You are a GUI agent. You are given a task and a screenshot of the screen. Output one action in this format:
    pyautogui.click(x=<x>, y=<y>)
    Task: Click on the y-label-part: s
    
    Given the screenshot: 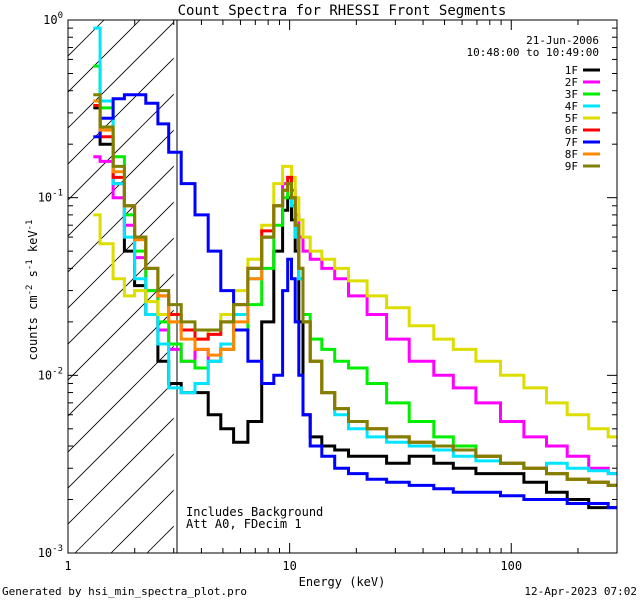 What is the action you would take?
    pyautogui.click(x=33, y=277)
    